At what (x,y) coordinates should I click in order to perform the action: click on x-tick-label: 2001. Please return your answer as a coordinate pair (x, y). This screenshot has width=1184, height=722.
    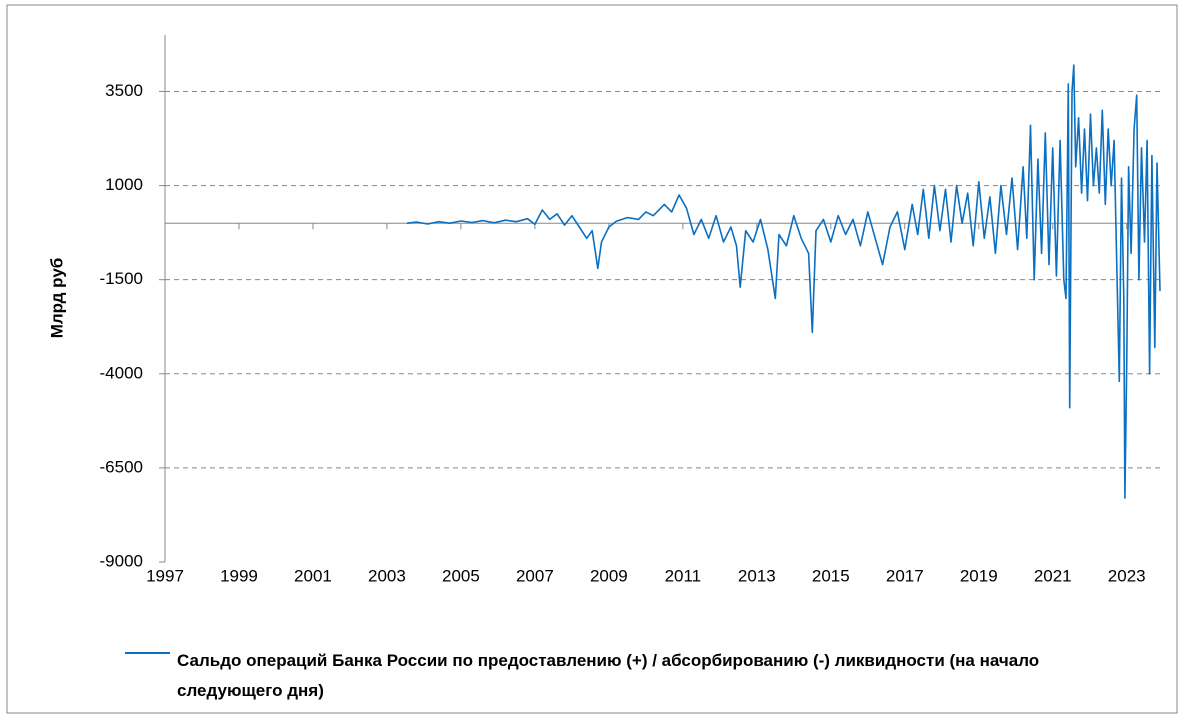
    Looking at the image, I should click on (313, 575).